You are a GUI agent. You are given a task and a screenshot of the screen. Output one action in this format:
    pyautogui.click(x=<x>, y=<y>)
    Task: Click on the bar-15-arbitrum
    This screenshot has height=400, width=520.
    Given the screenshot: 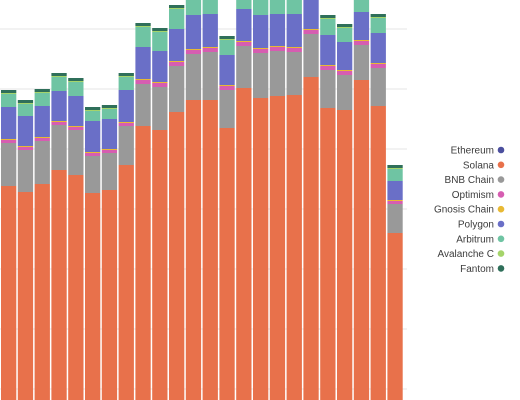 What is the action you would take?
    pyautogui.click(x=244, y=4)
    